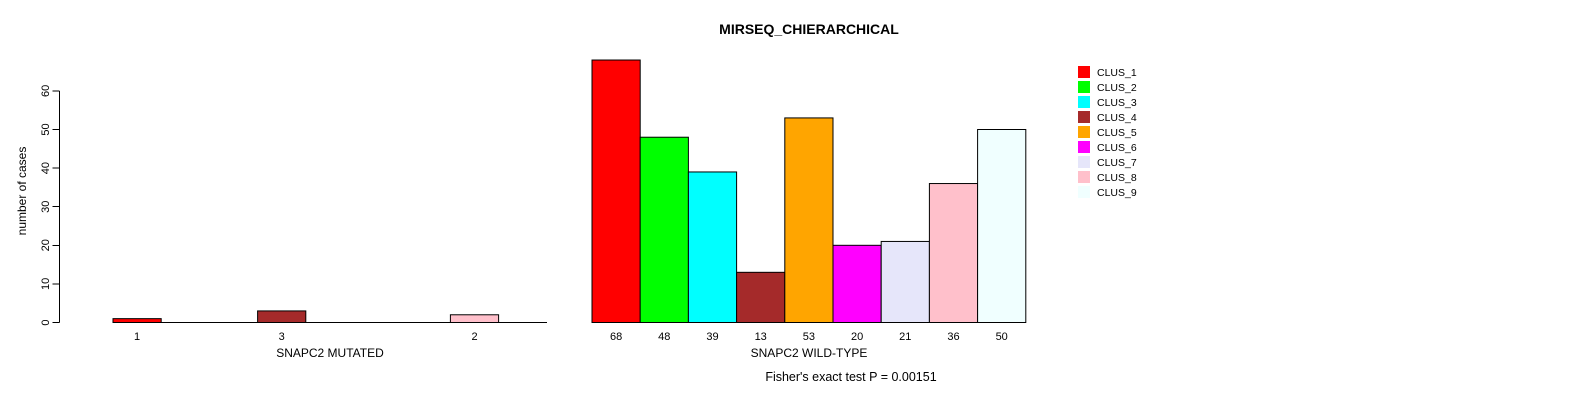  What do you see at coordinates (46, 91) in the screenshot?
I see `y-tick-label: 60` at bounding box center [46, 91].